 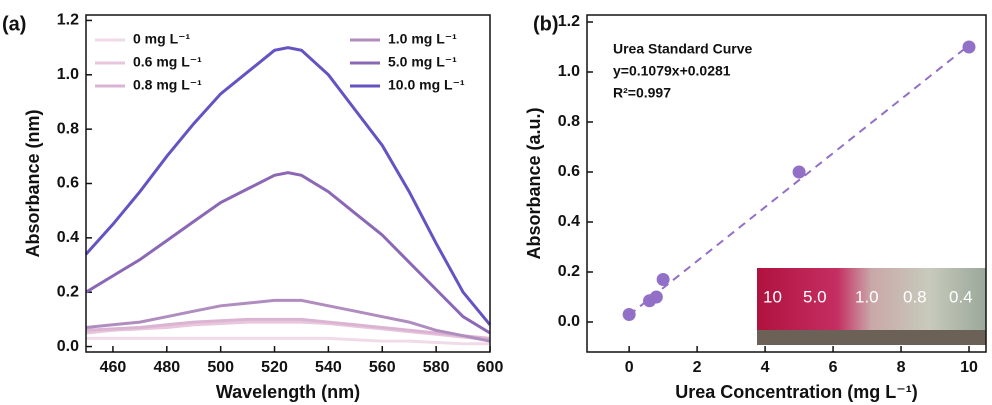 I want to click on inset-label: 10, so click(x=772, y=296).